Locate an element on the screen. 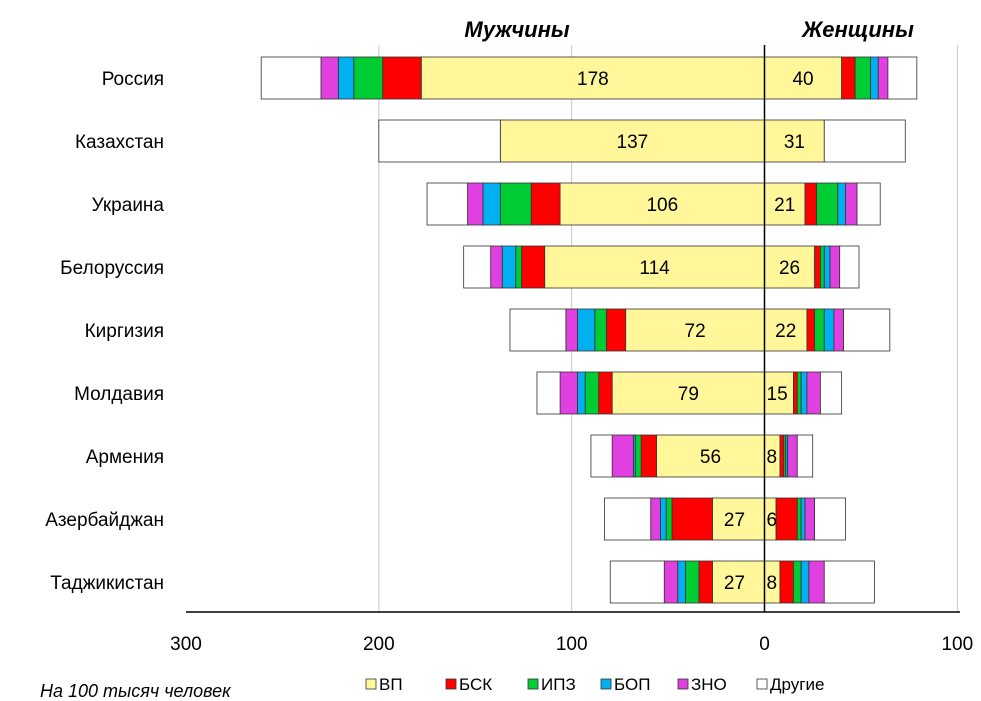  category-label: Киргизия is located at coordinates (124, 331).